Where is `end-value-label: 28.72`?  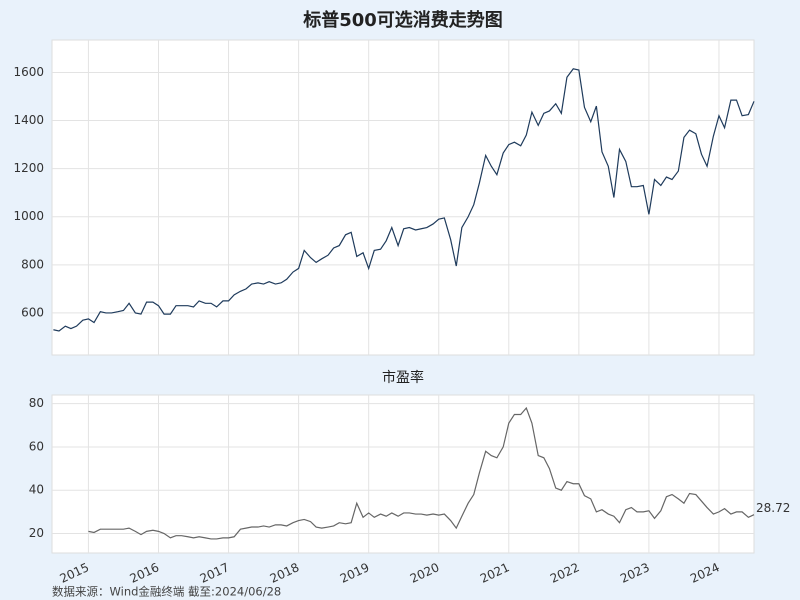
end-value-label: 28.72 is located at coordinates (773, 508).